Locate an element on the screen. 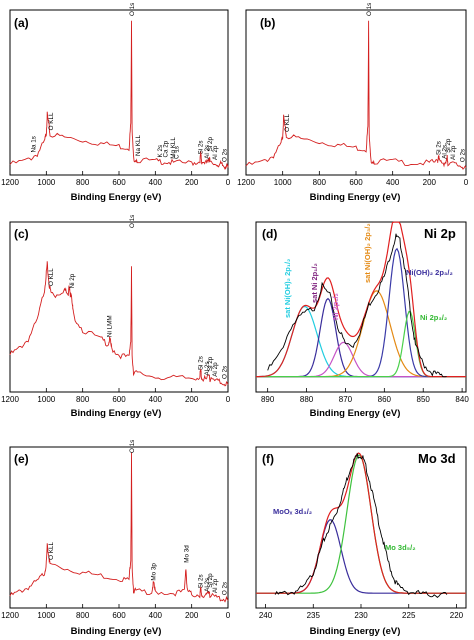  x-axis-label-f: Binding Energy (eV) is located at coordinates (355, 631).